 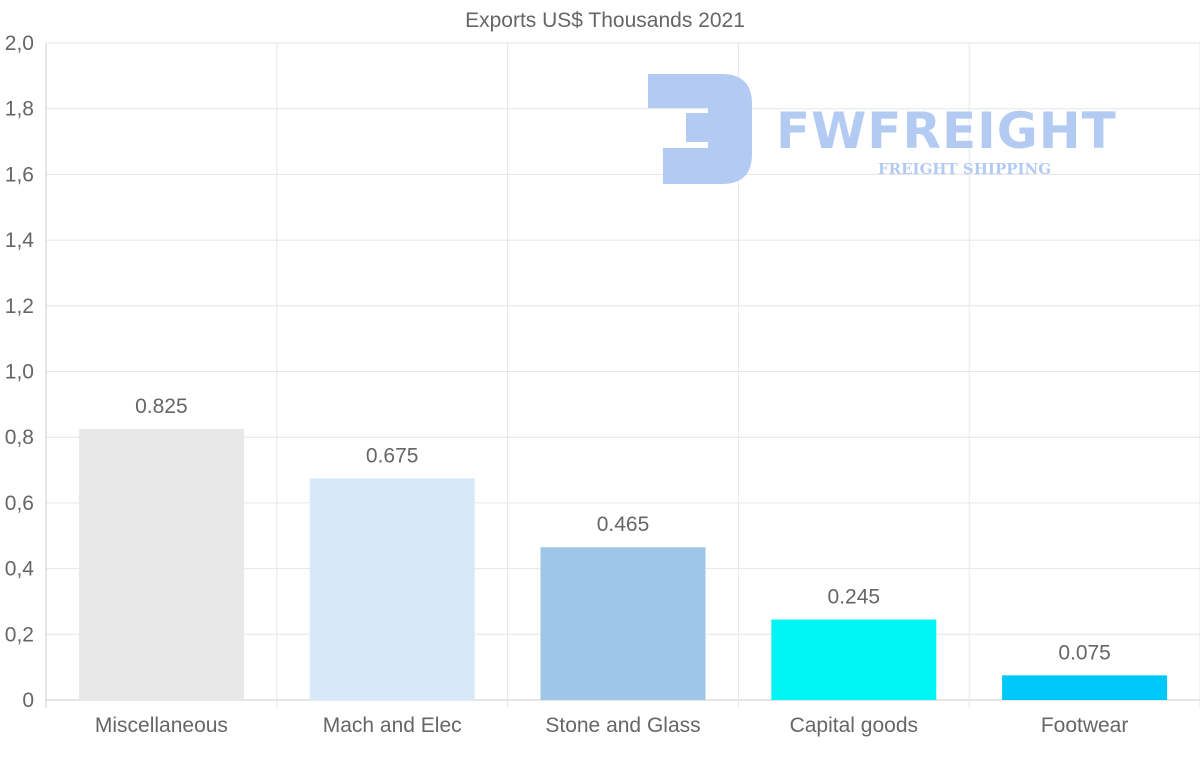 I want to click on x-tick-label: Capital goods, so click(x=854, y=725).